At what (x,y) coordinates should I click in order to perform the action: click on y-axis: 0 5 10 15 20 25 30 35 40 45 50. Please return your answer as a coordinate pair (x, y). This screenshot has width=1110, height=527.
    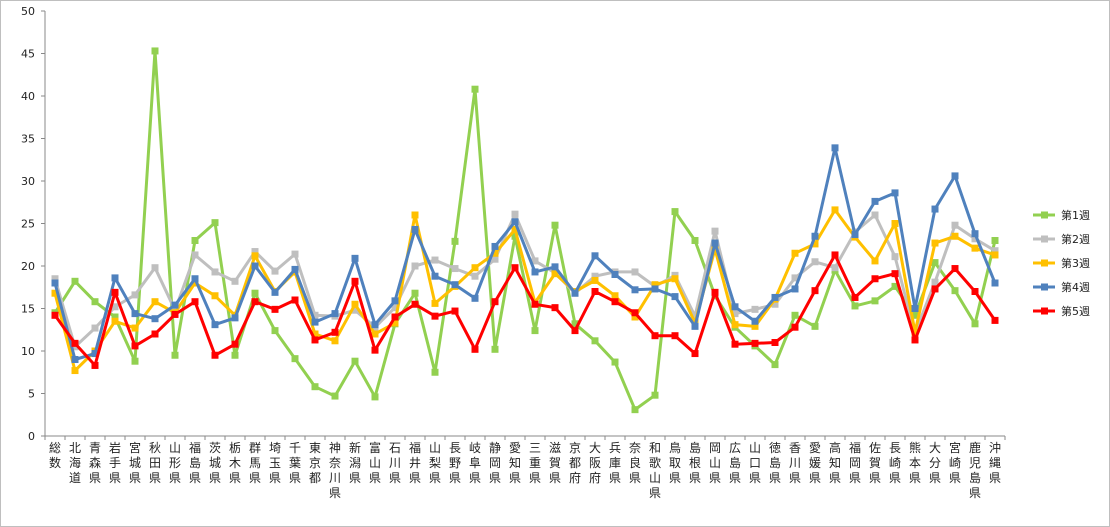
    Looking at the image, I should click on (33, 224).